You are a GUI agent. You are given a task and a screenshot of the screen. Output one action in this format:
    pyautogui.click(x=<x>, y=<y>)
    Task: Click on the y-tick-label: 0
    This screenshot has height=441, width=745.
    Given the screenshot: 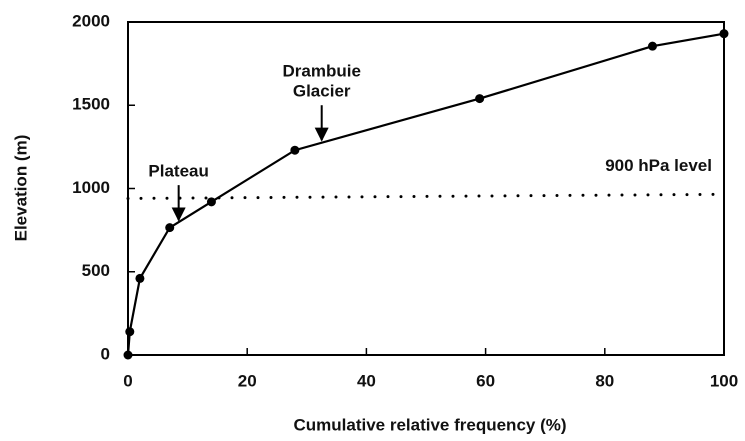 What is the action you would take?
    pyautogui.click(x=105, y=353)
    